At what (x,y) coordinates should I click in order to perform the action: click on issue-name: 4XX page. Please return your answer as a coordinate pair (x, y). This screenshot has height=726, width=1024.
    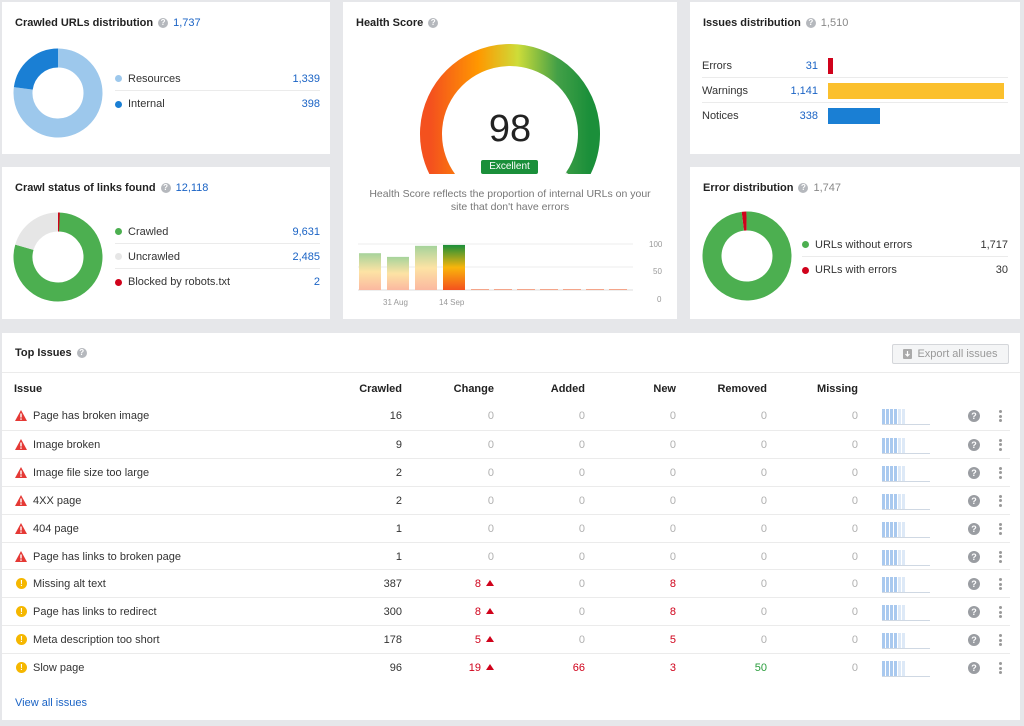
    Looking at the image, I should click on (57, 500).